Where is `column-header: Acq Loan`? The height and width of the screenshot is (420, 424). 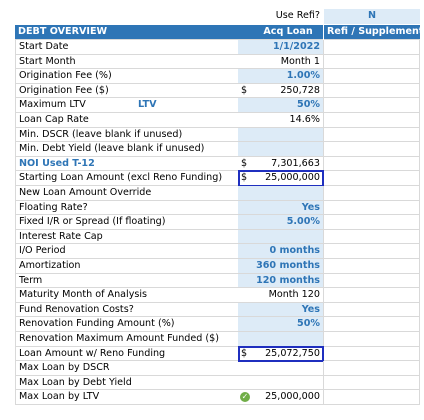
column-header: Acq Loan is located at coordinates (288, 32).